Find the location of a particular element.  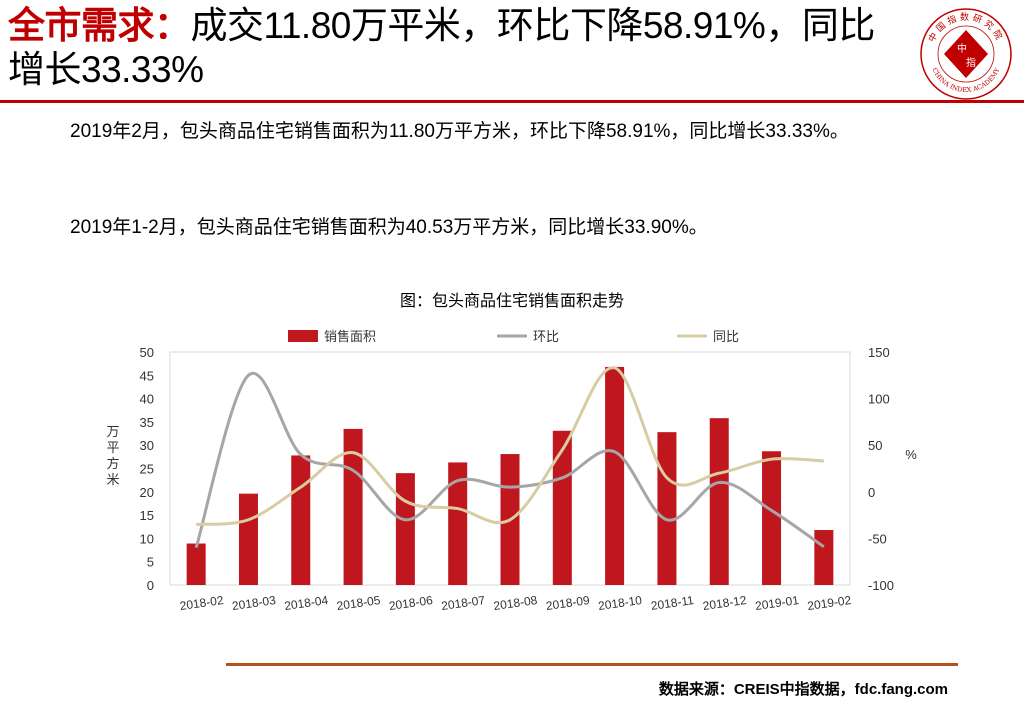

y-right-tick-label: 150 is located at coordinates (879, 352).